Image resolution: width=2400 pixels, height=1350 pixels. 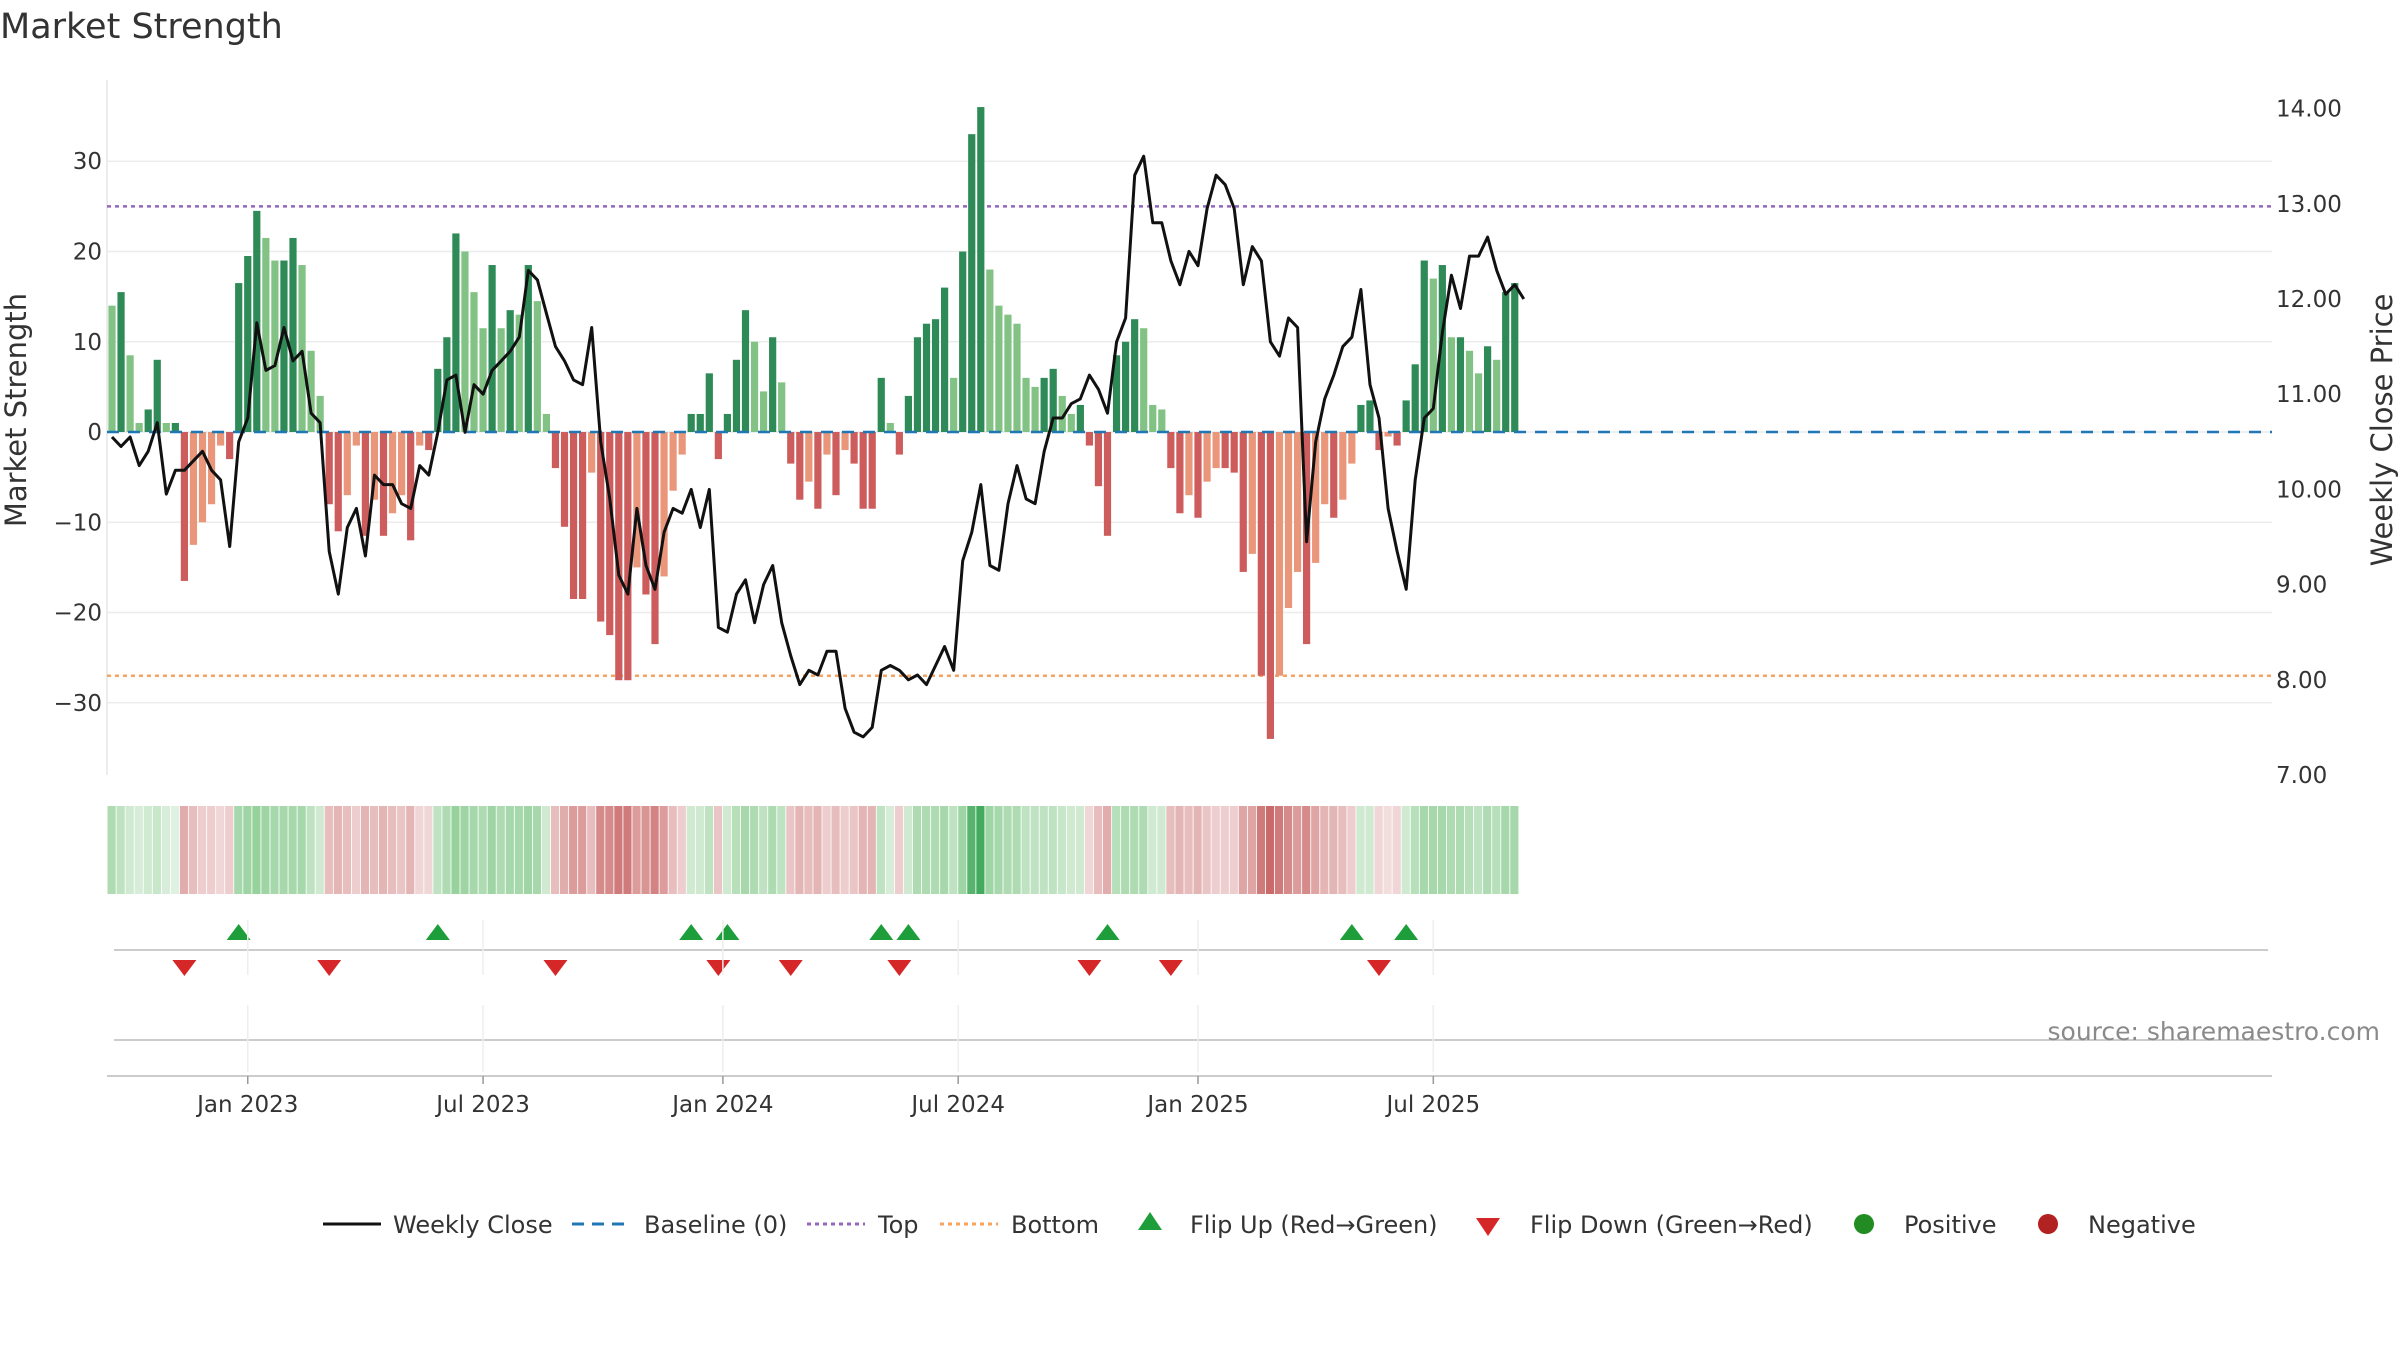 I want to click on chart-title: Market Strength, so click(x=141, y=27).